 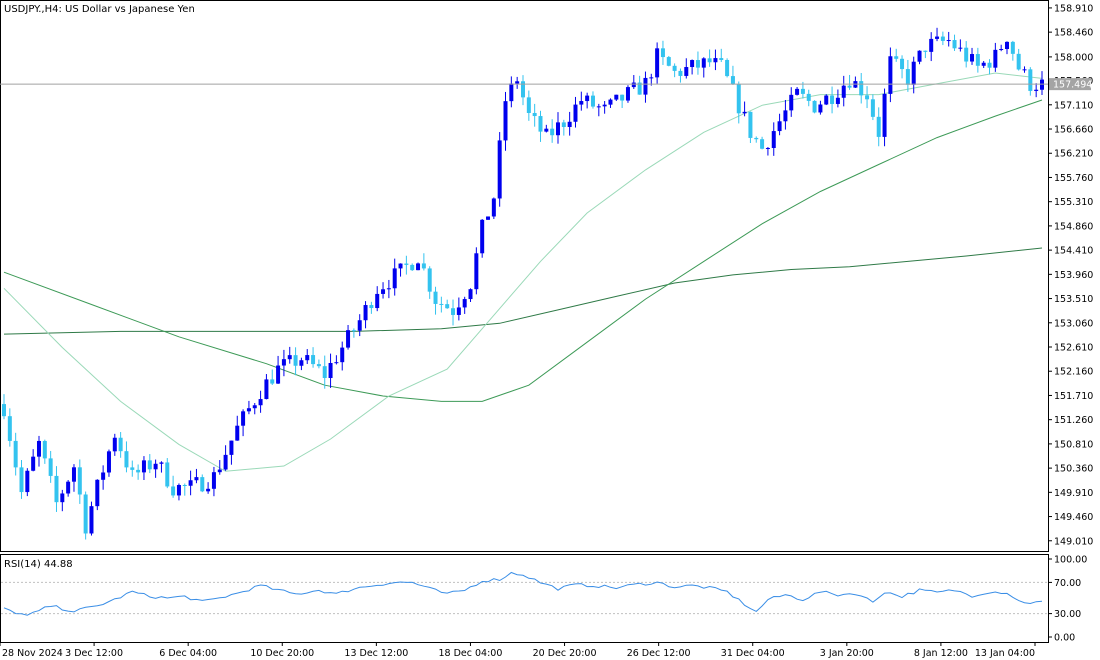 I want to click on price-tick-label: 149.910, so click(x=1073, y=493).